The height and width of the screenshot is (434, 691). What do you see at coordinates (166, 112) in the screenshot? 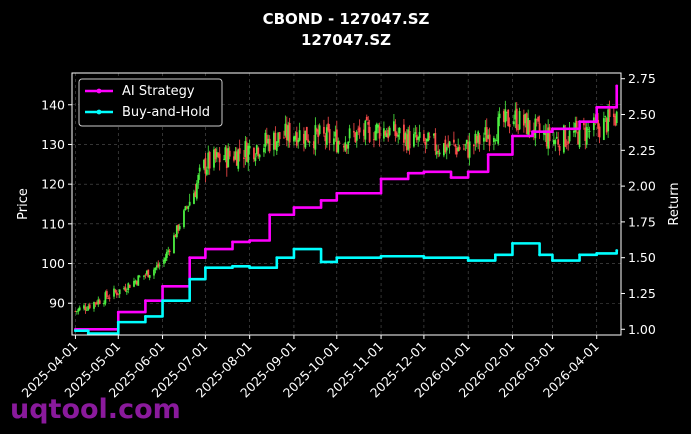
I see `legend-label-buy-and-hold: Buy-and-Hold` at bounding box center [166, 112].